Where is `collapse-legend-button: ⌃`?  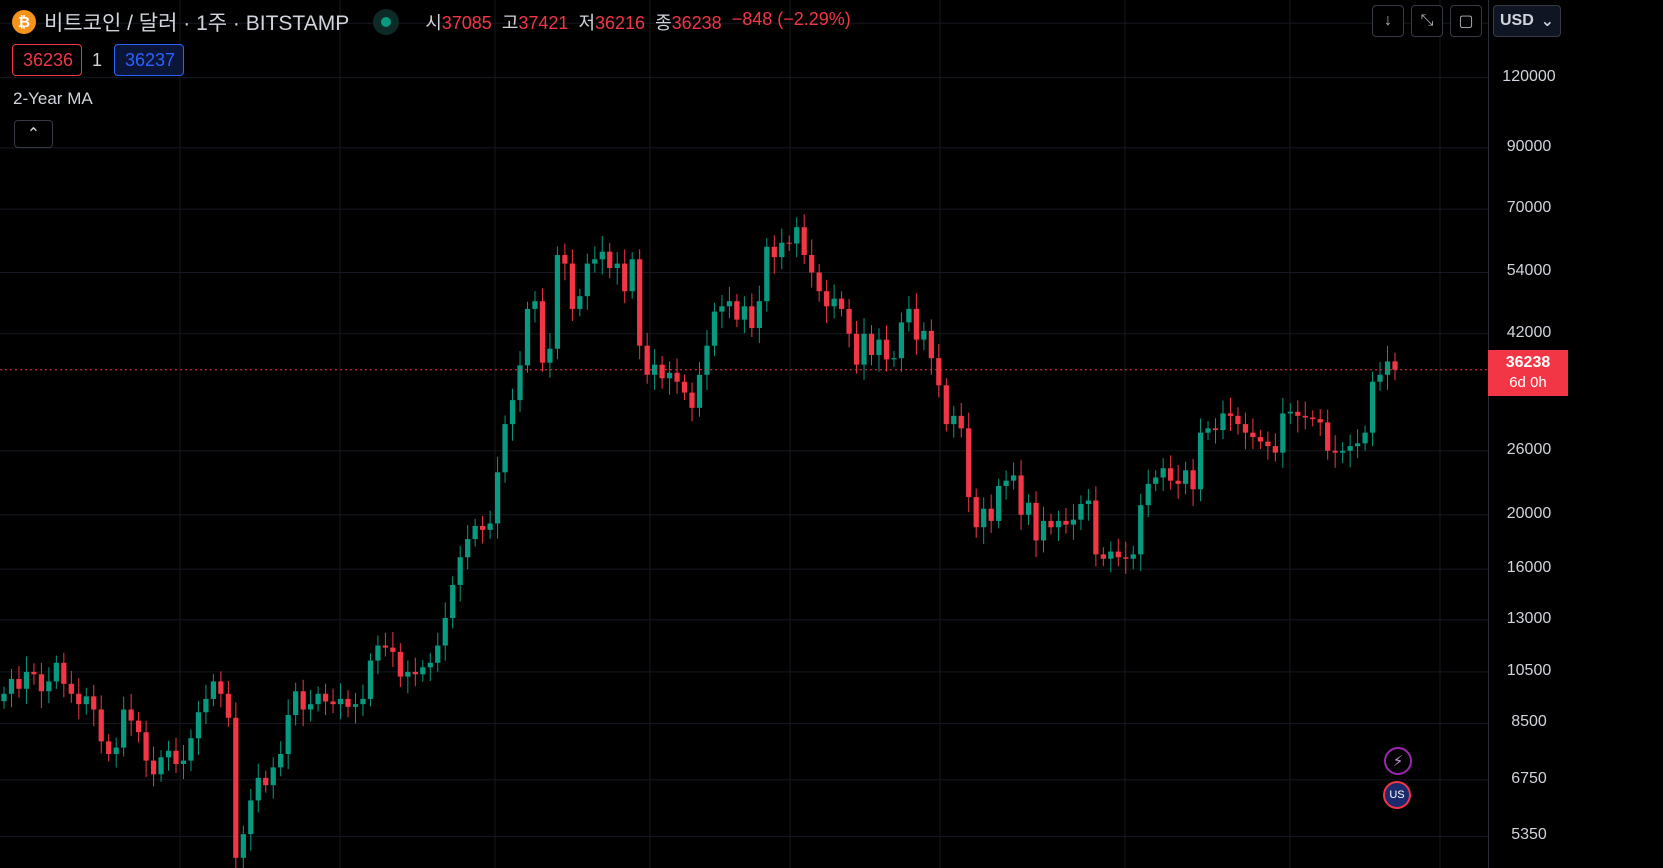 collapse-legend-button: ⌃ is located at coordinates (33, 134).